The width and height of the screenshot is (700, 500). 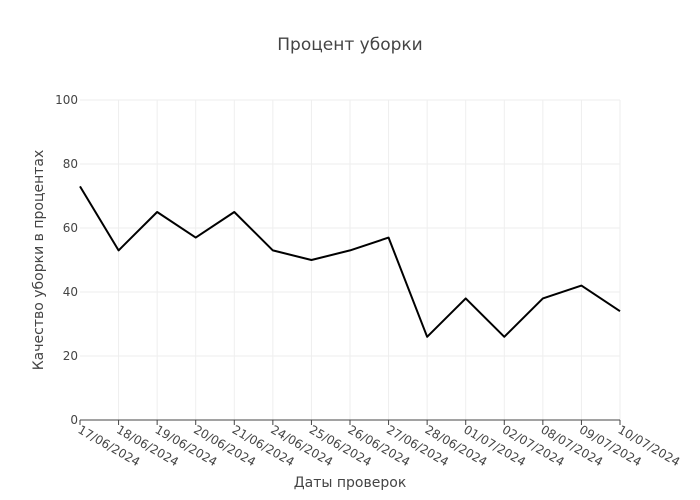 I want to click on y-tick-label: 80, so click(x=70, y=164).